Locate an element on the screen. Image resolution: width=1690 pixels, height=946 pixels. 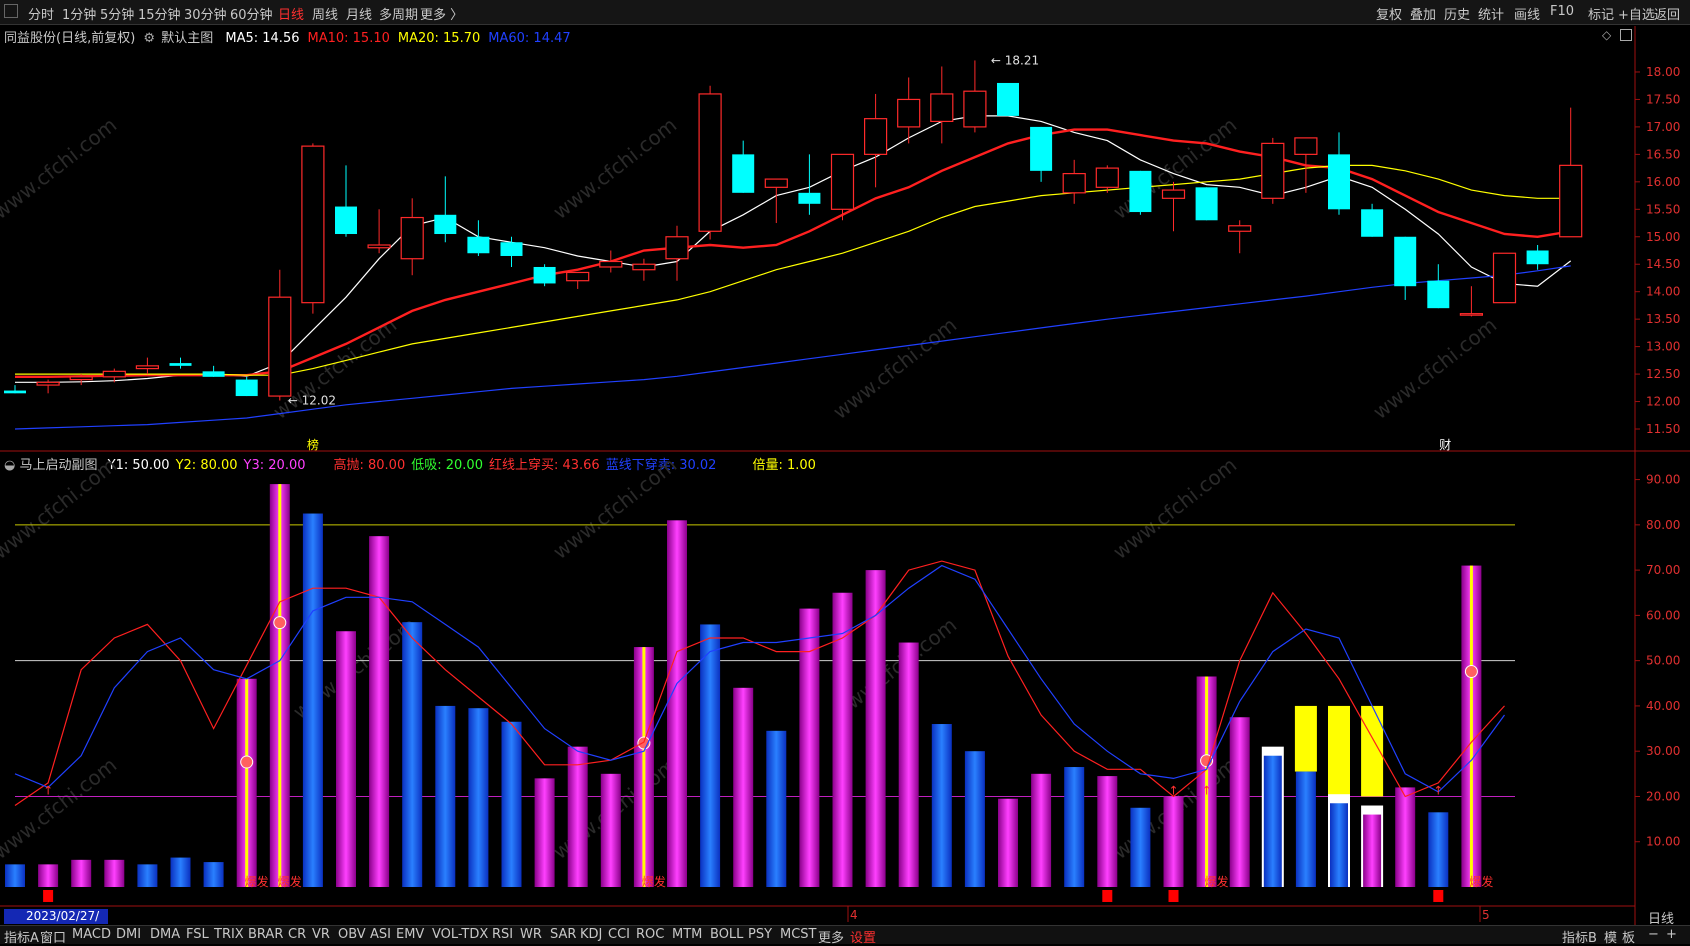
toolbar-button: 画线 is located at coordinates (1527, 15).